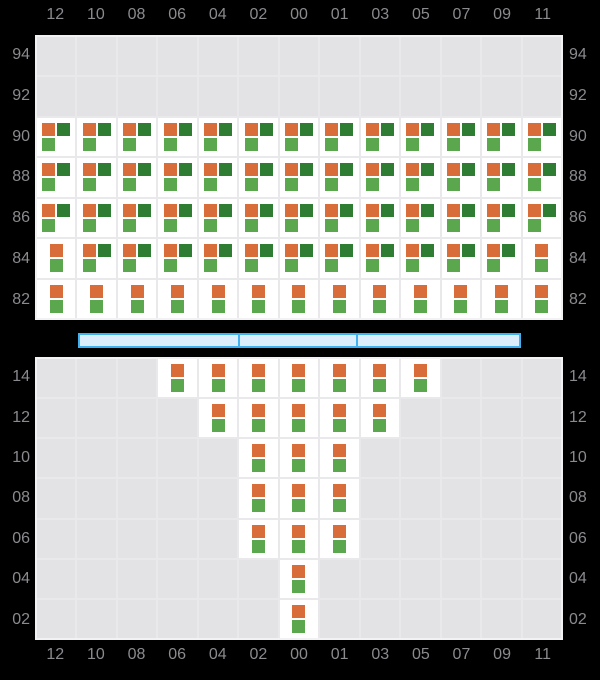  I want to click on y-tick-label: 92, so click(21, 96).